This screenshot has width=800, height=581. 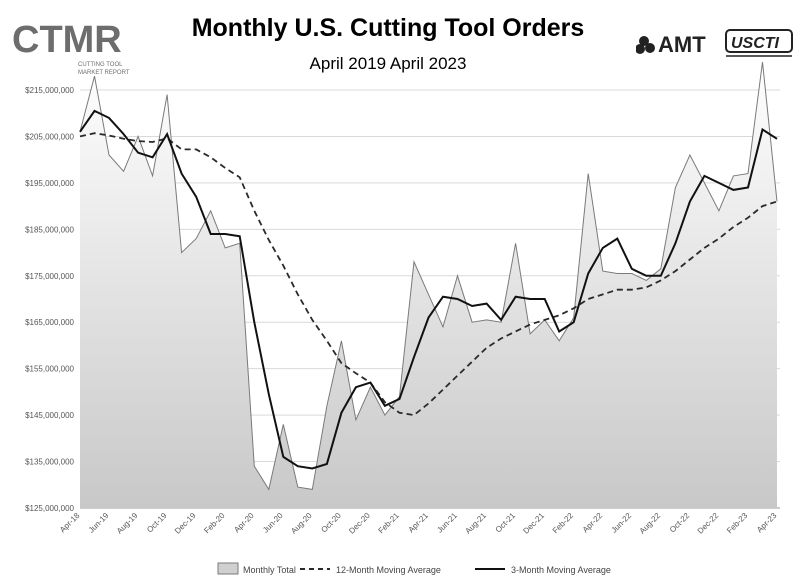 I want to click on x-tick-label: Oct-19, so click(x=157, y=523).